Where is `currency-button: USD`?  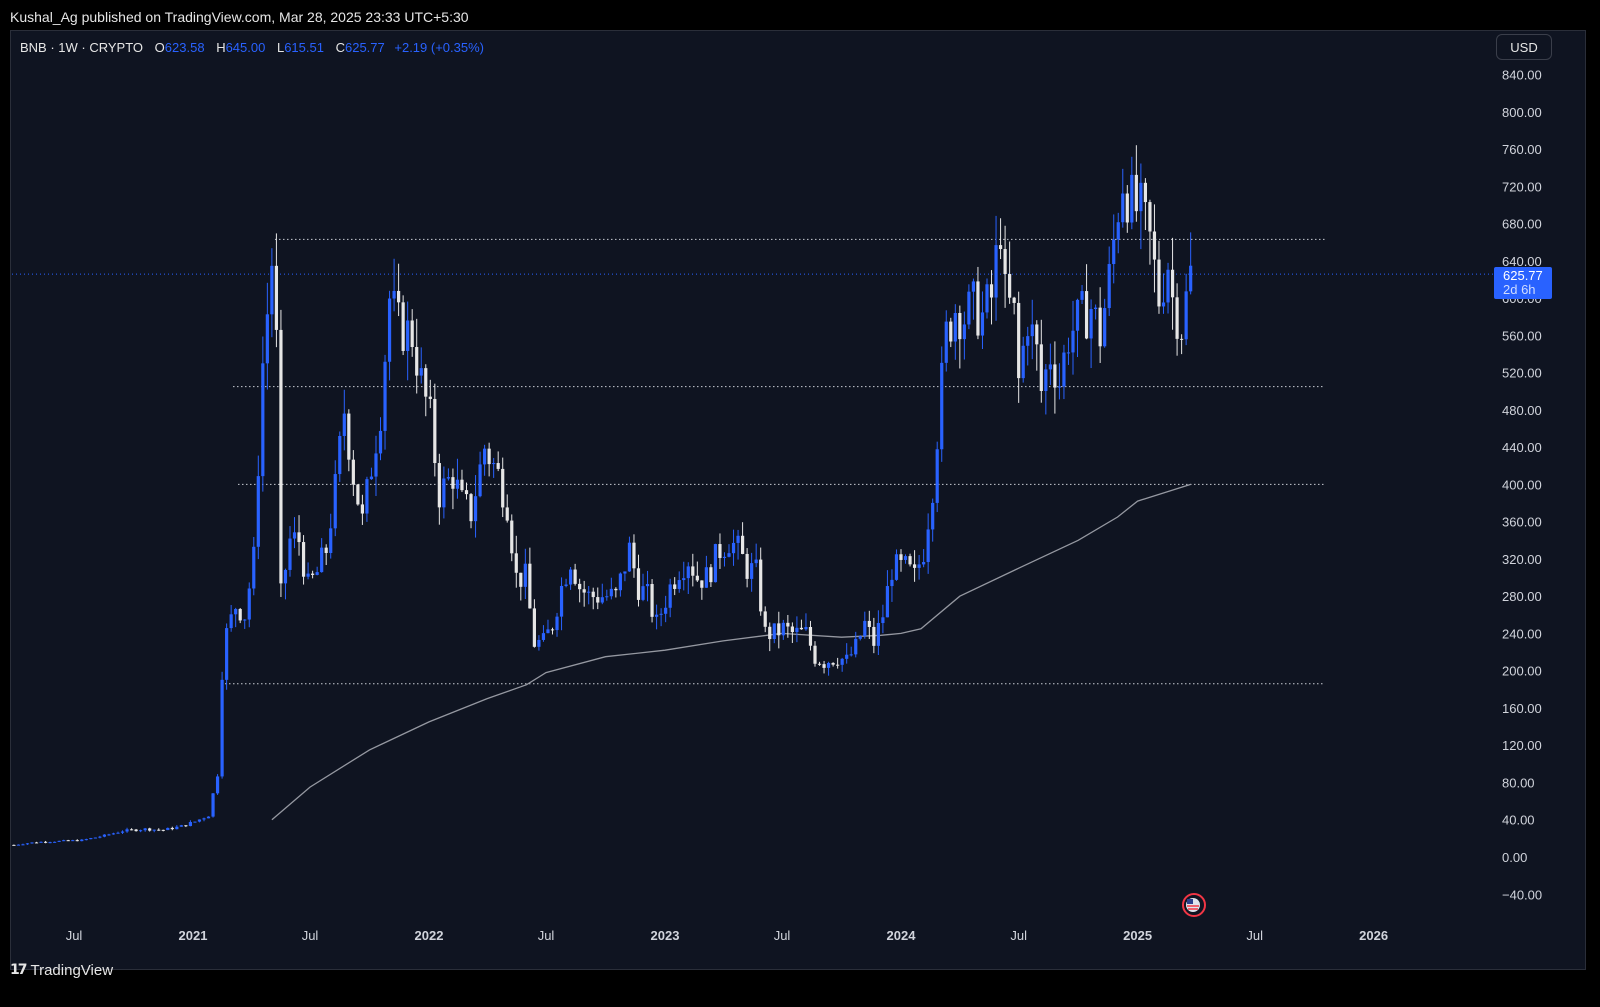 currency-button: USD is located at coordinates (1524, 47).